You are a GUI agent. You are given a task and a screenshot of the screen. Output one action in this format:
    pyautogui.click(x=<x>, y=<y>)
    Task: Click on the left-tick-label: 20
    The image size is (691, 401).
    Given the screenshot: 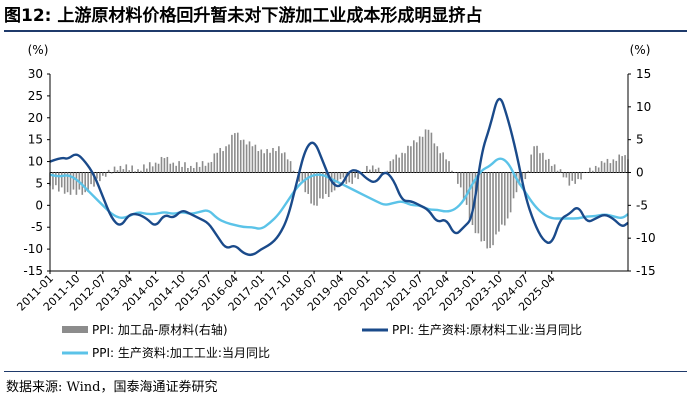 What is the action you would take?
    pyautogui.click(x=35, y=118)
    